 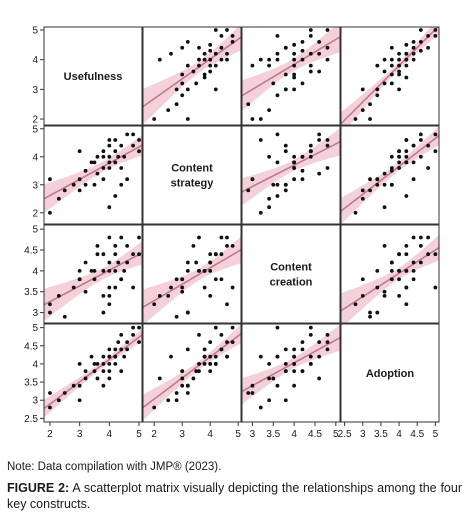 What do you see at coordinates (291, 274) in the screenshot?
I see `panel-2-2: Content creation` at bounding box center [291, 274].